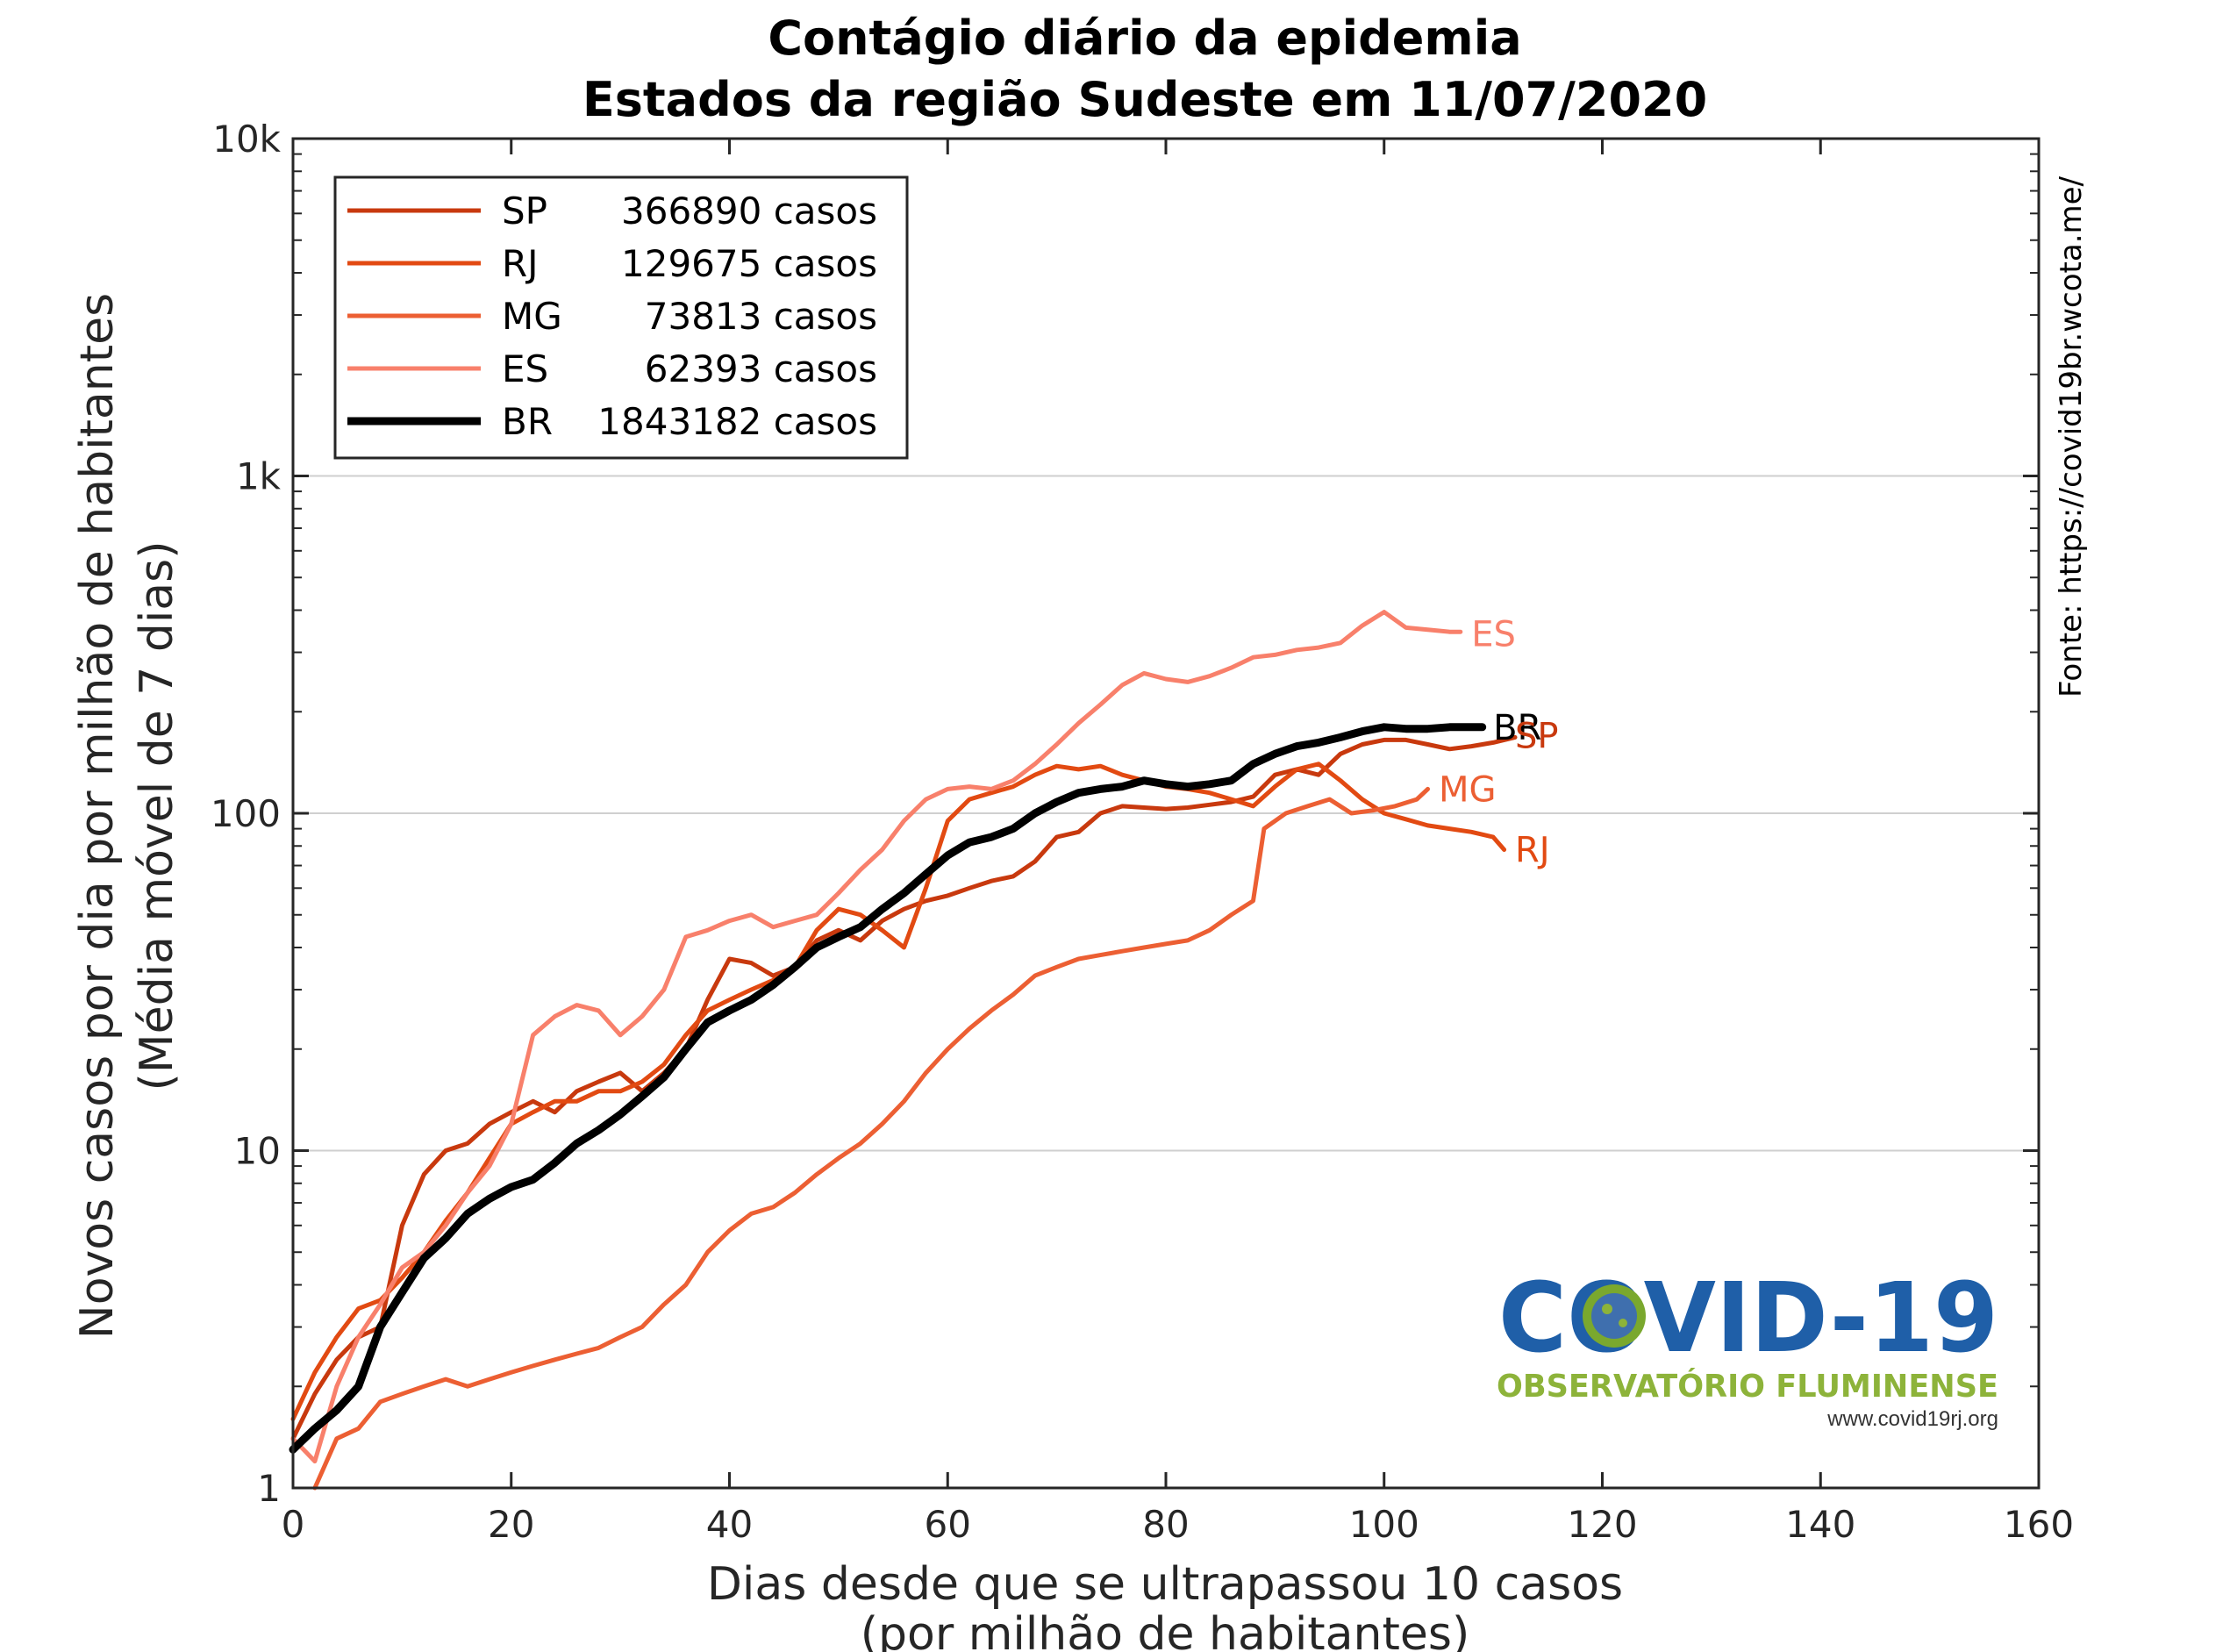 This screenshot has height=1652, width=2230. I want to click on end-label-br: BR, so click(1517, 728).